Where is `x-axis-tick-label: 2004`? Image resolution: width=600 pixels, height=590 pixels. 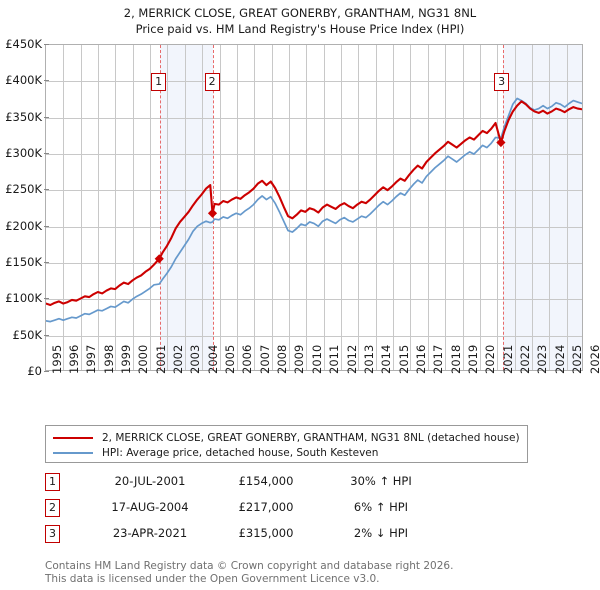 x-axis-tick-label: 2004 is located at coordinates (212, 359).